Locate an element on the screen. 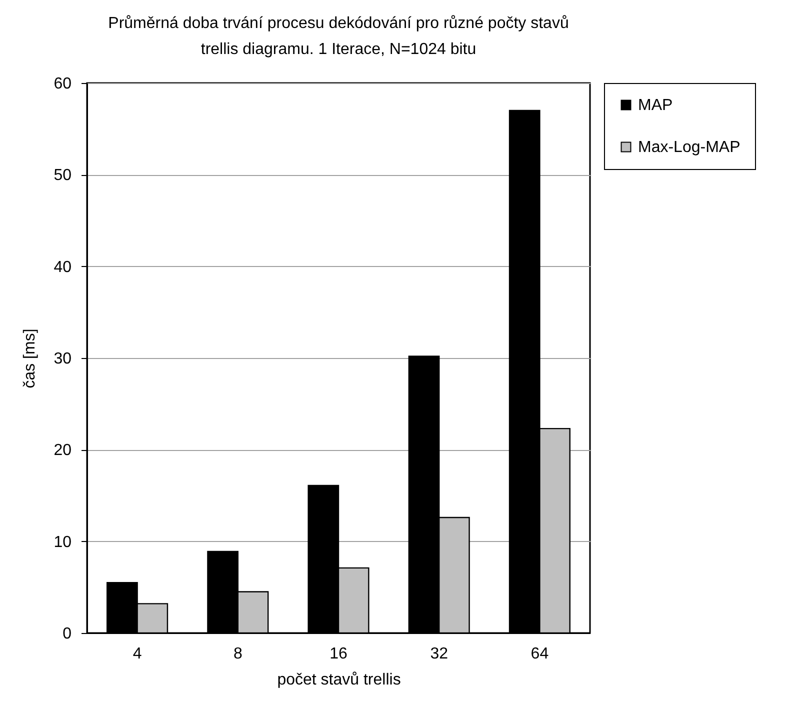  x-axis-title: počet stavů trellis is located at coordinates (339, 680).